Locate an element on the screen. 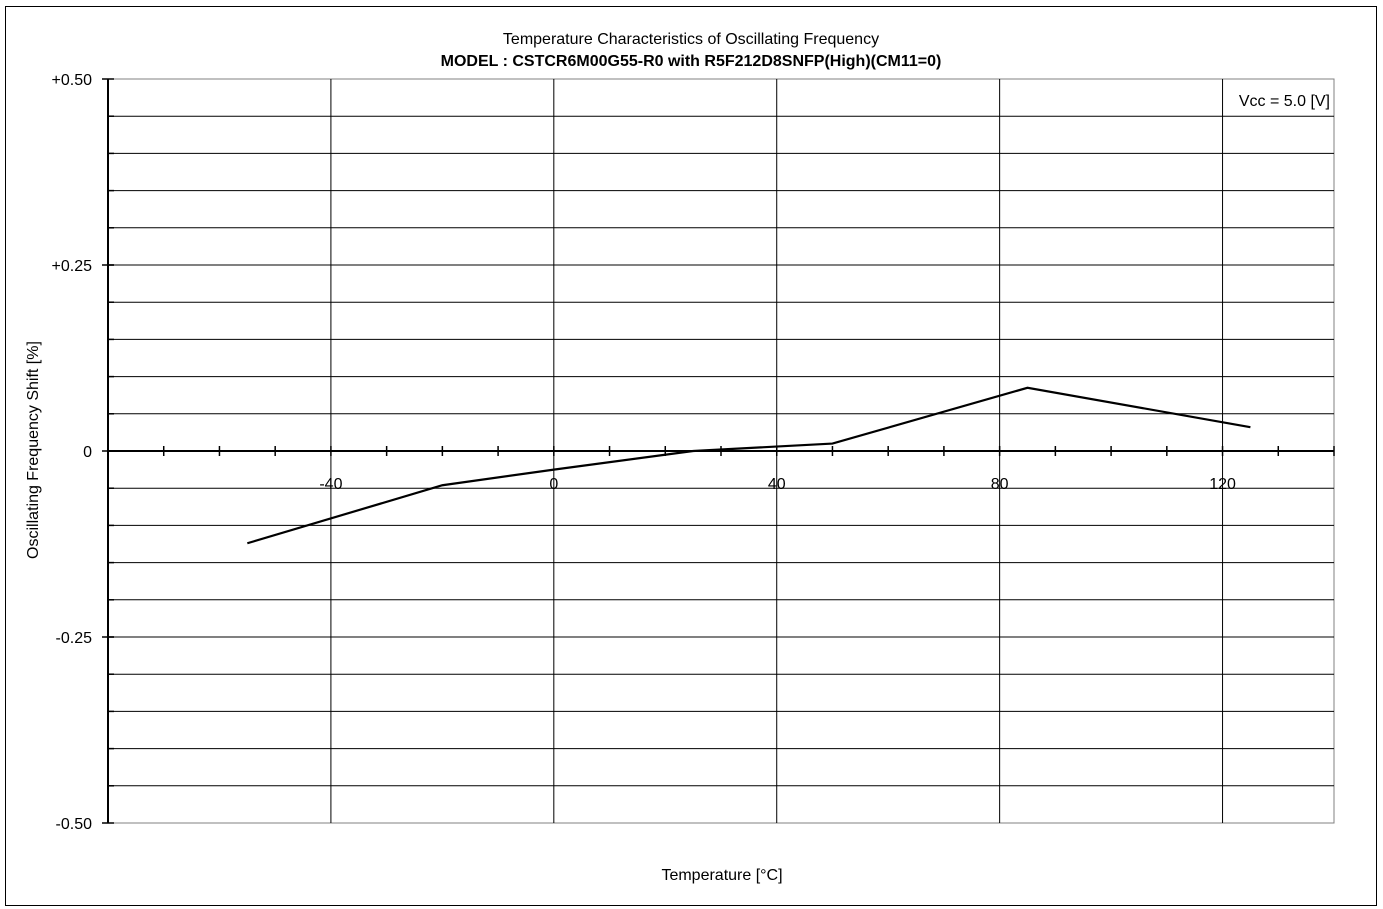 The width and height of the screenshot is (1383, 909). x-tick-label: 0 is located at coordinates (553, 484).